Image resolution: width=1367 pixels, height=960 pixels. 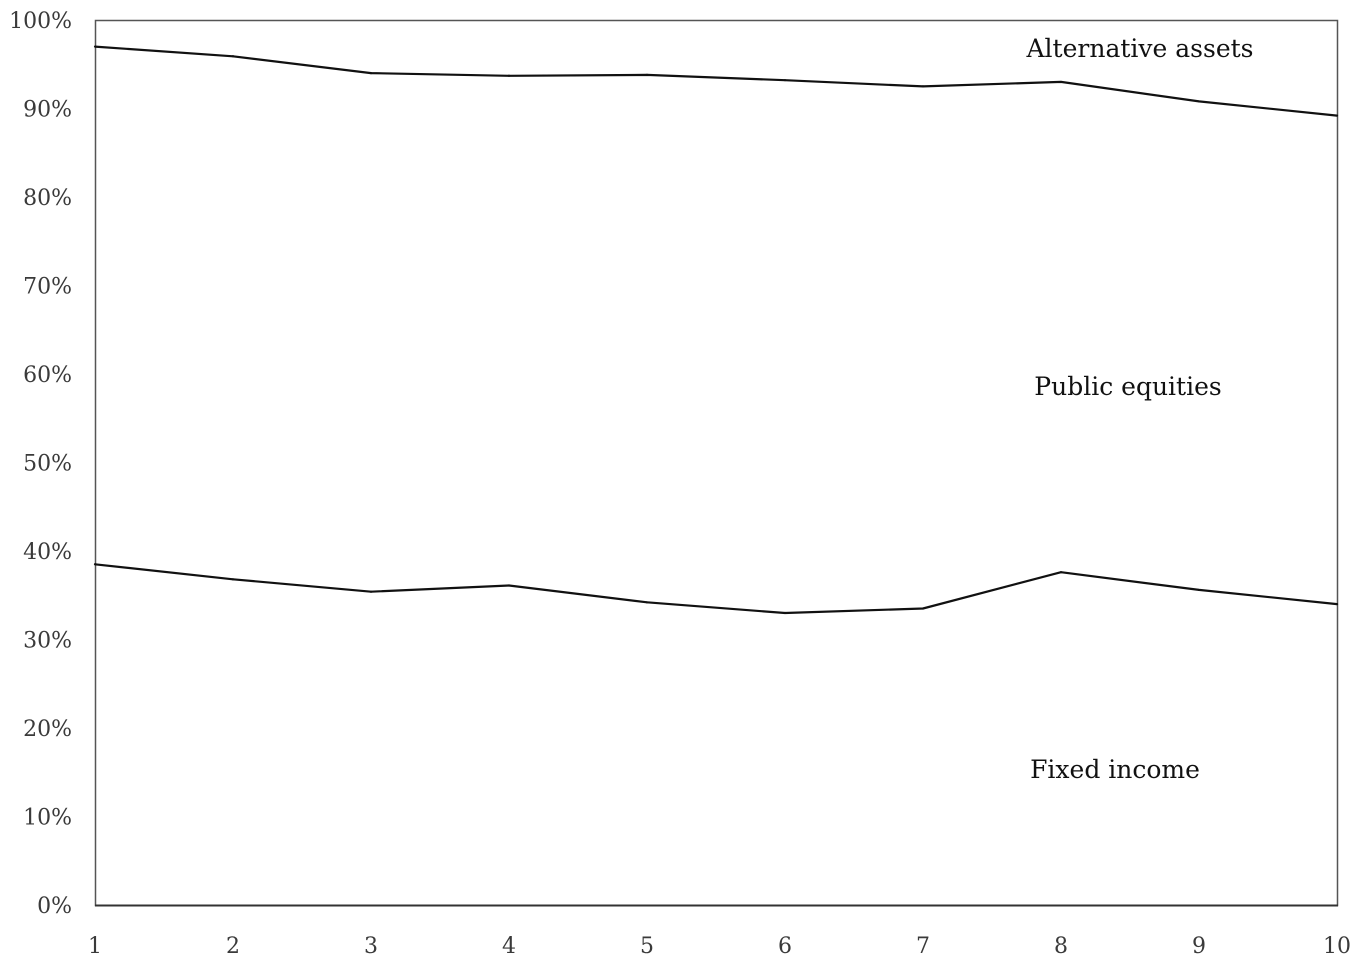 I want to click on x-tick-label: 3, so click(x=371, y=946).